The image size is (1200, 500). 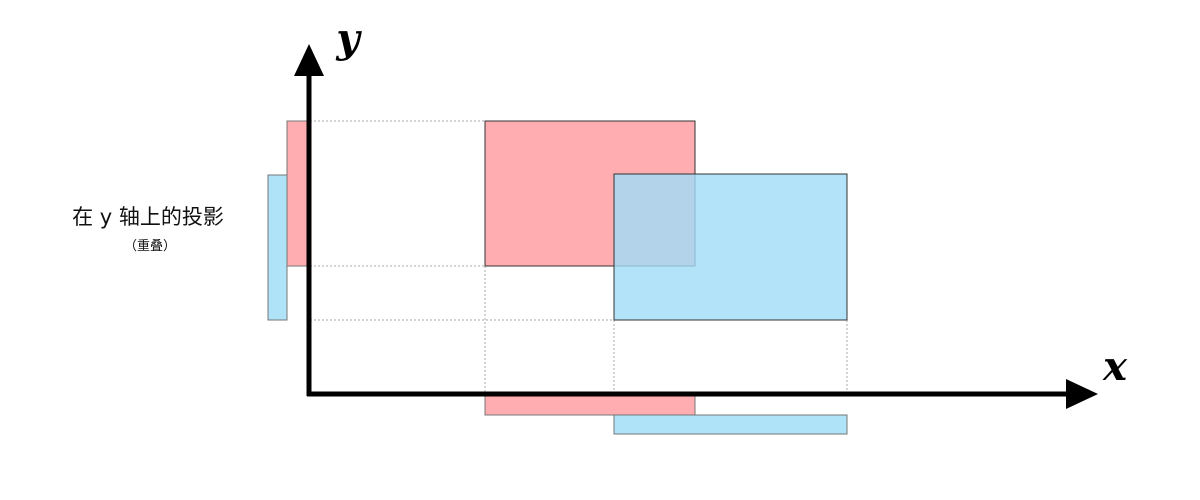 What do you see at coordinates (309, 60) in the screenshot?
I see `y-arrow` at bounding box center [309, 60].